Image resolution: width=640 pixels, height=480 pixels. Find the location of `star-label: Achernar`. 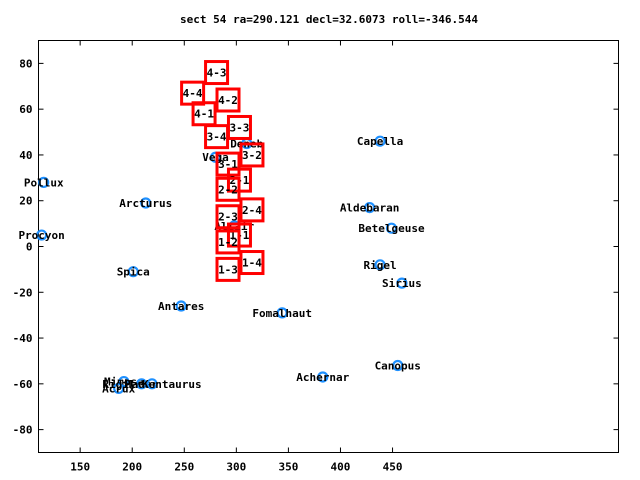

star-label: Achernar is located at coordinates (322, 377).